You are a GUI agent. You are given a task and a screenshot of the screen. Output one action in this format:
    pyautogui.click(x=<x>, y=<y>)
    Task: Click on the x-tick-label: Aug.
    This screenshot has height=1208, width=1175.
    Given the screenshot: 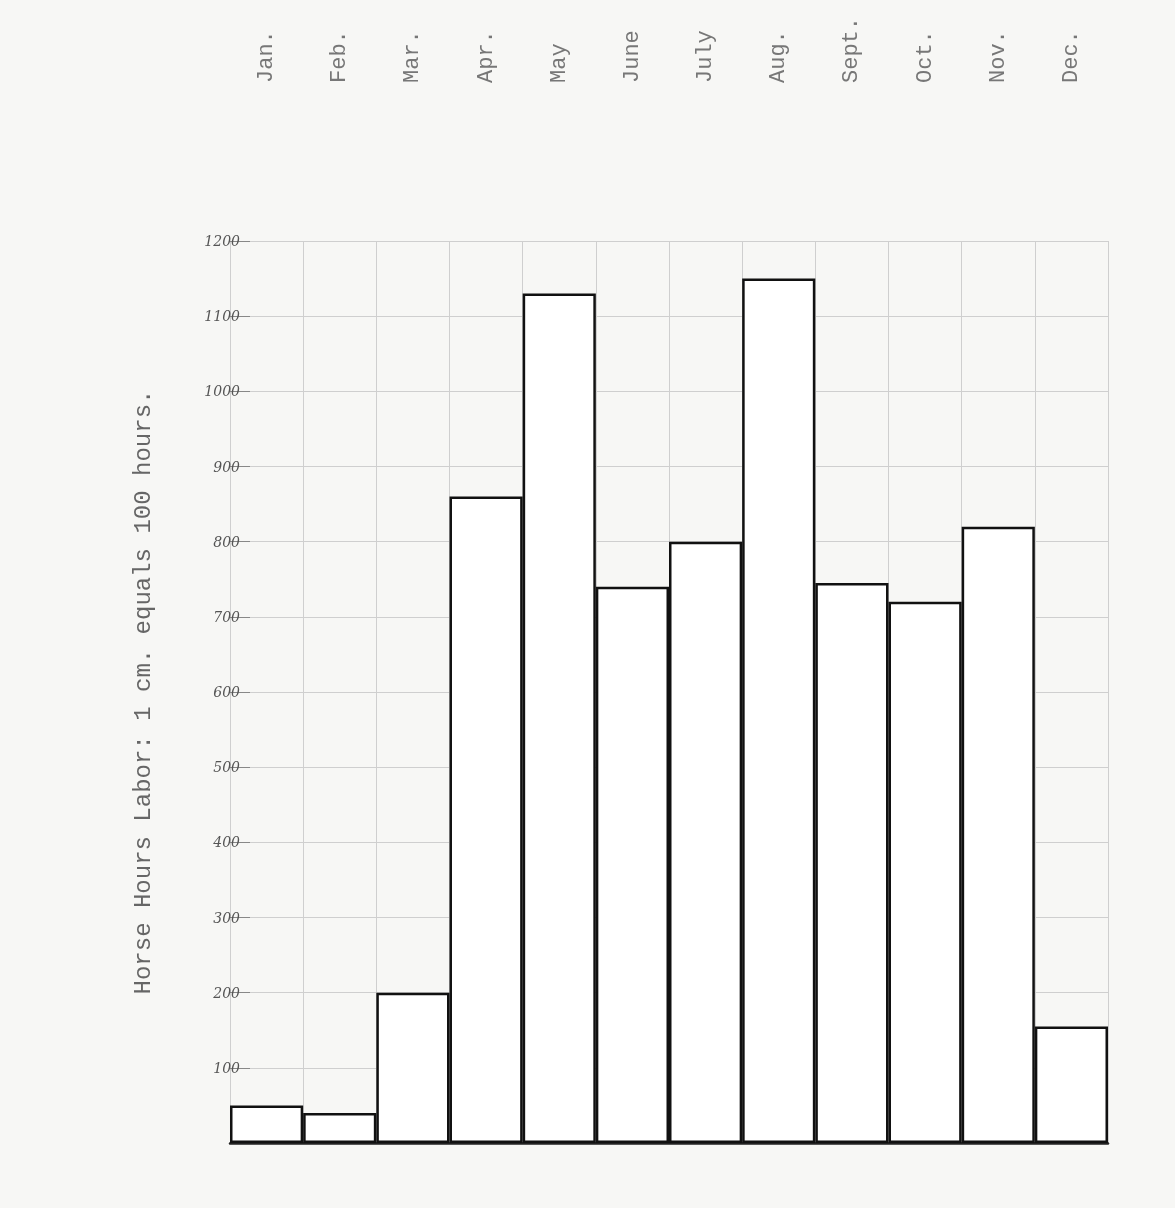 What is the action you would take?
    pyautogui.click(x=779, y=56)
    